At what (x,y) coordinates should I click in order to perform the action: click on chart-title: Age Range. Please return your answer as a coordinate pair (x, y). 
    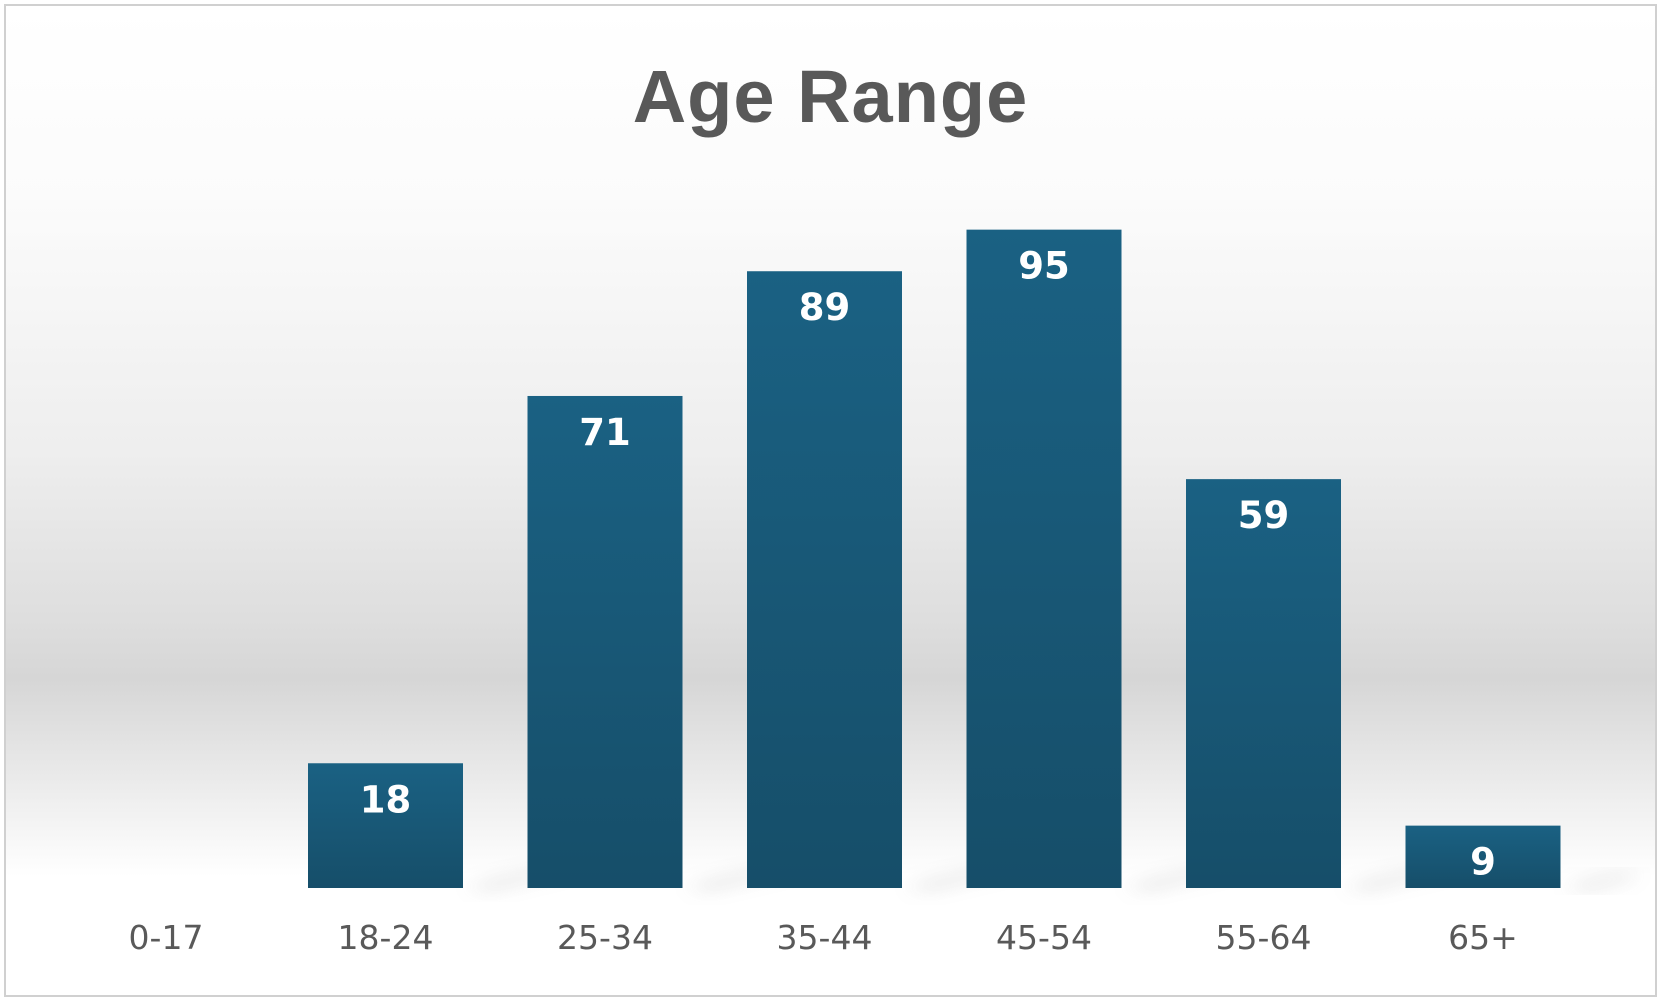
    Looking at the image, I should click on (830, 96).